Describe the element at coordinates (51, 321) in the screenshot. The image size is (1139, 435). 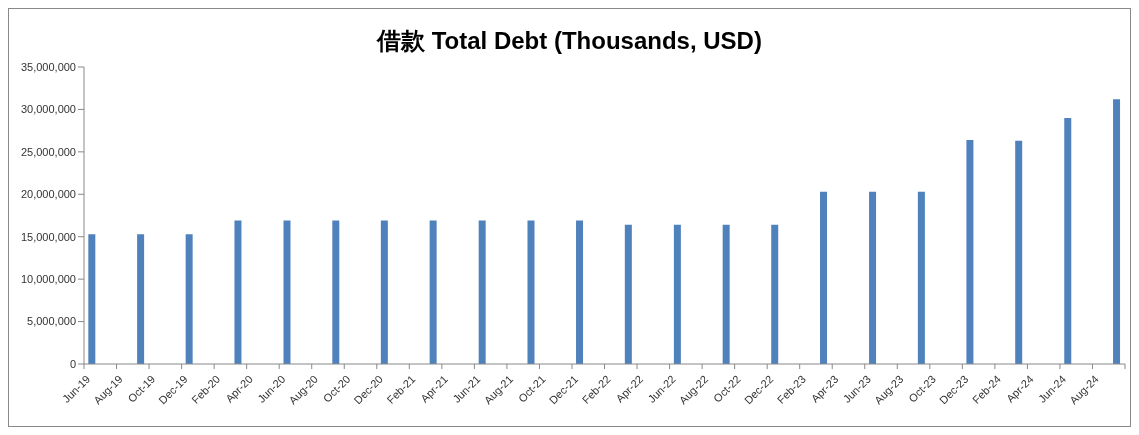
I see `y-tick-label: 5,000,000` at that location.